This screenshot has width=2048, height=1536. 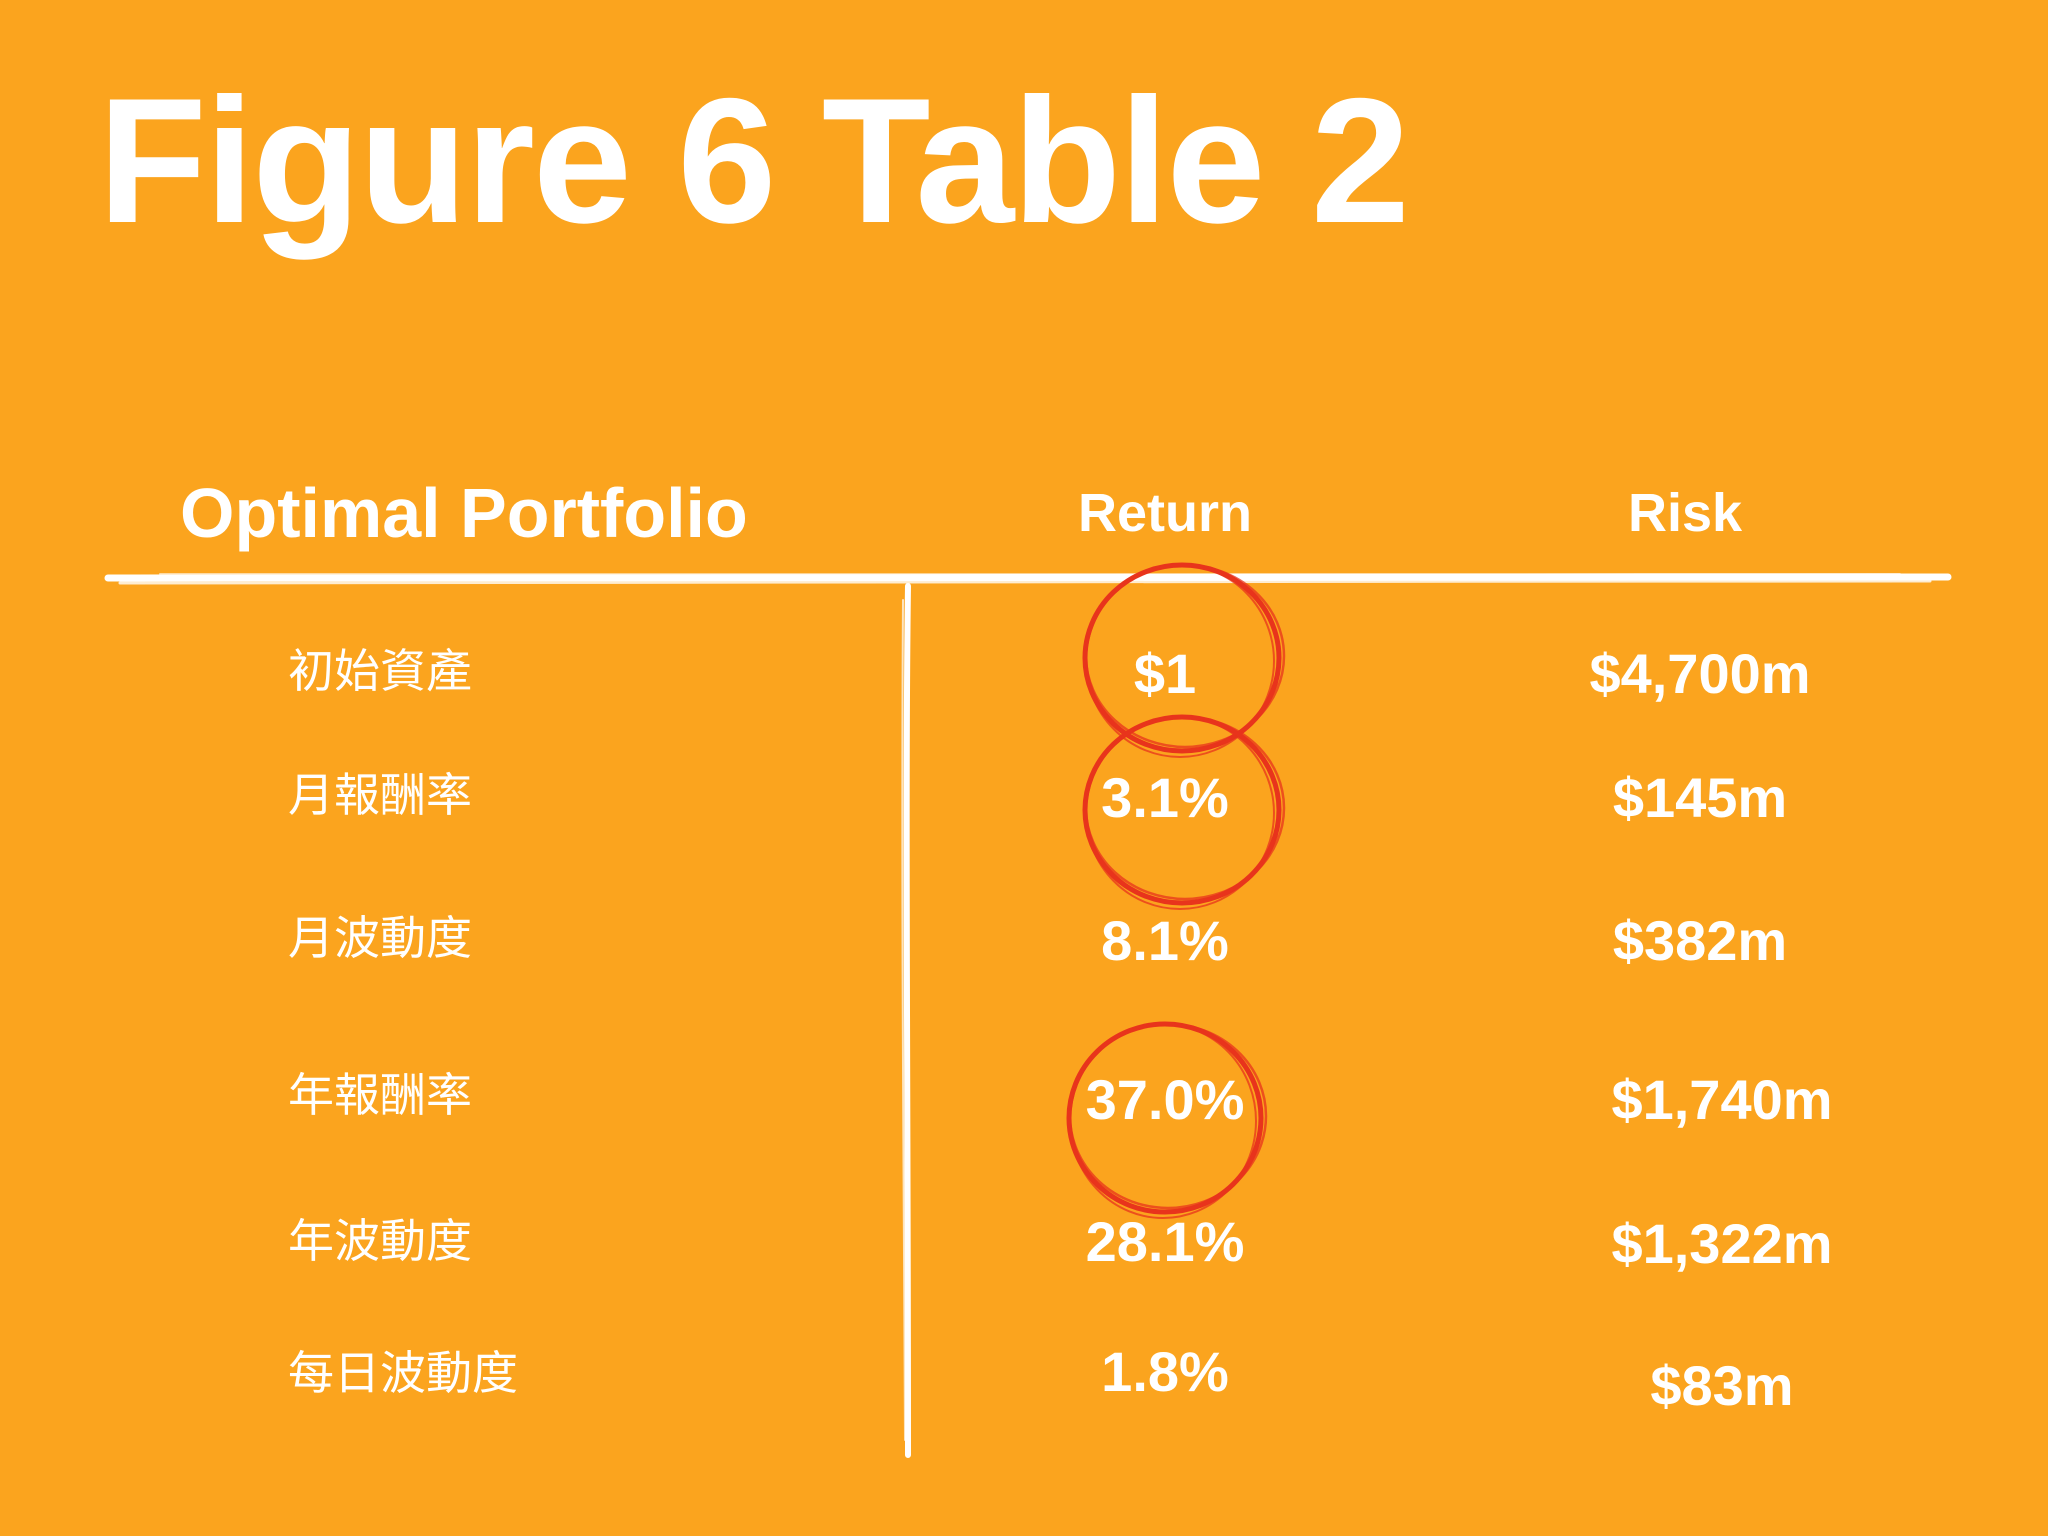 I want to click on row-risk-value: $1,322m, so click(x=1722, y=1243).